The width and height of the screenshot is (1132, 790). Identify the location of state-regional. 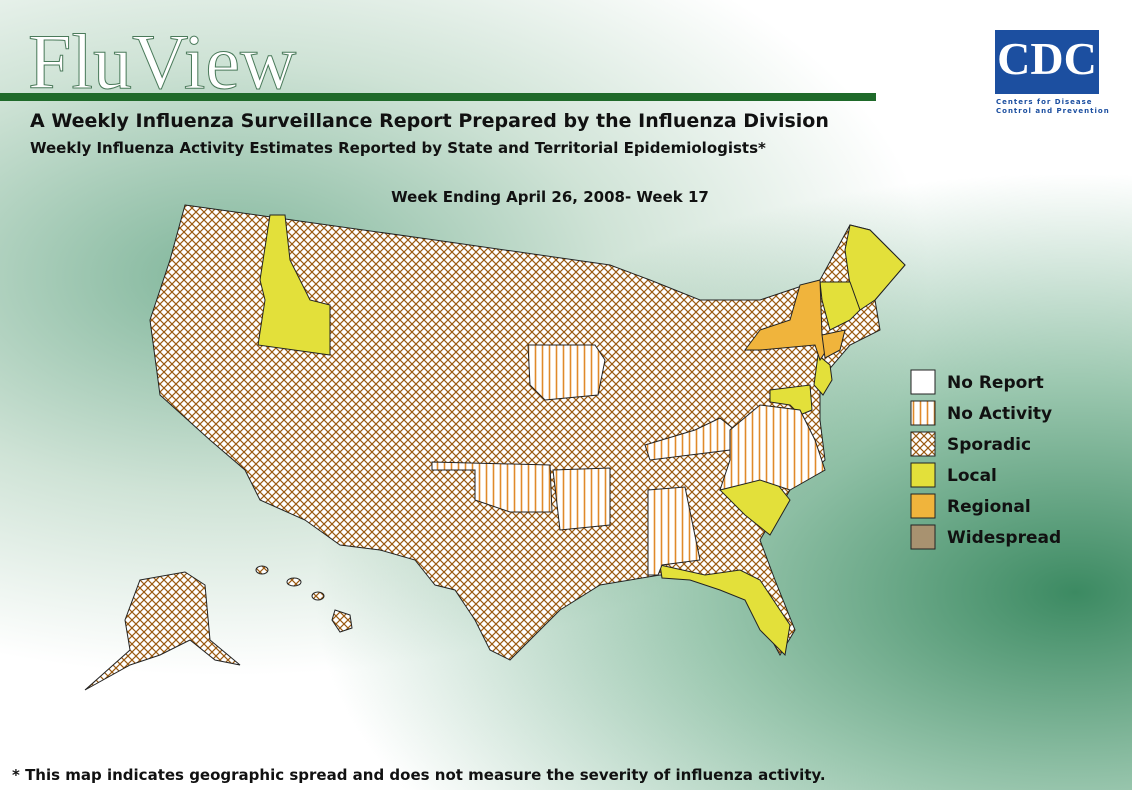
(833, 344).